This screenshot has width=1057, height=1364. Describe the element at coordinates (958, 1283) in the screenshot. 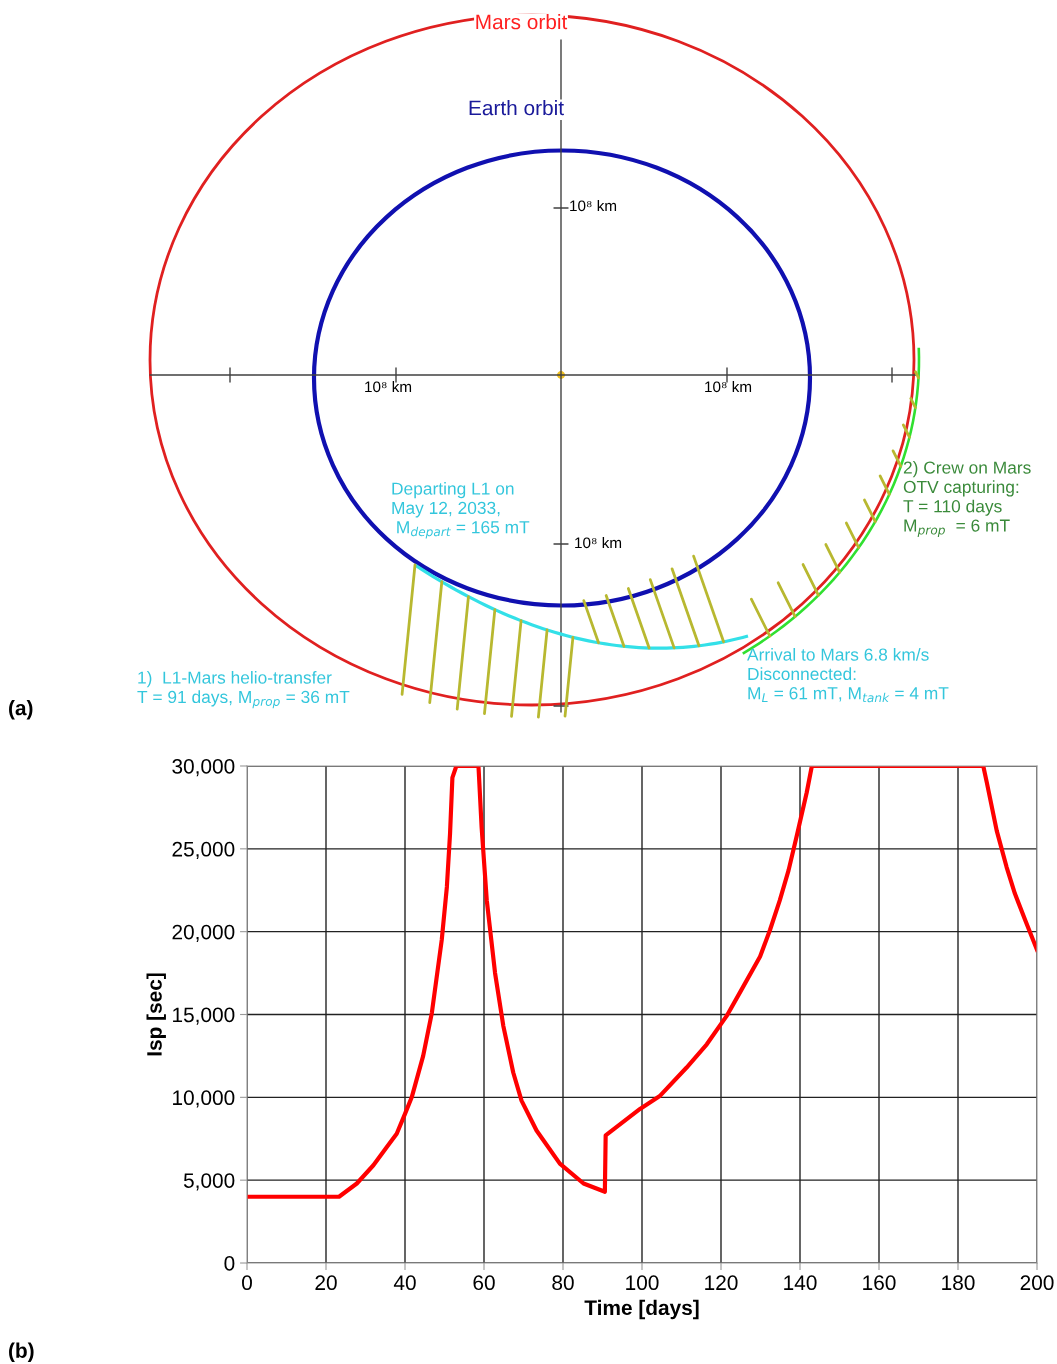

I see `x-tick-label: 180` at that location.